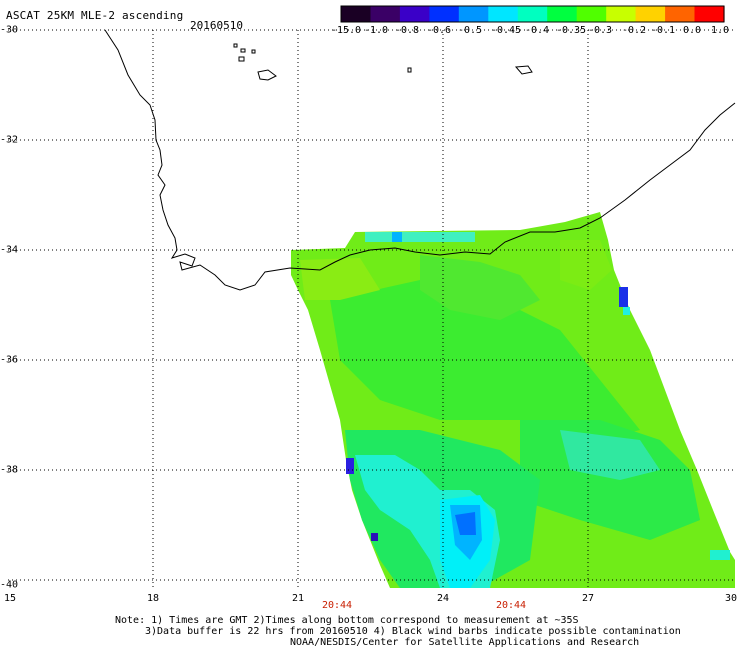  Describe the element at coordinates (720, 30) in the screenshot. I see `scale-label: 1.0` at that location.